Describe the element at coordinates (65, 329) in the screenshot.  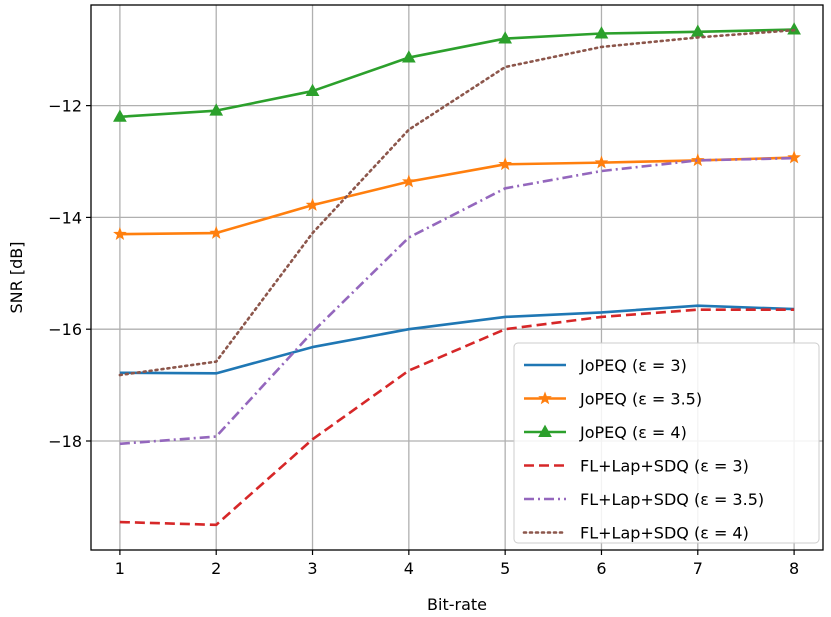
I see `y-tick-label: −16` at that location.